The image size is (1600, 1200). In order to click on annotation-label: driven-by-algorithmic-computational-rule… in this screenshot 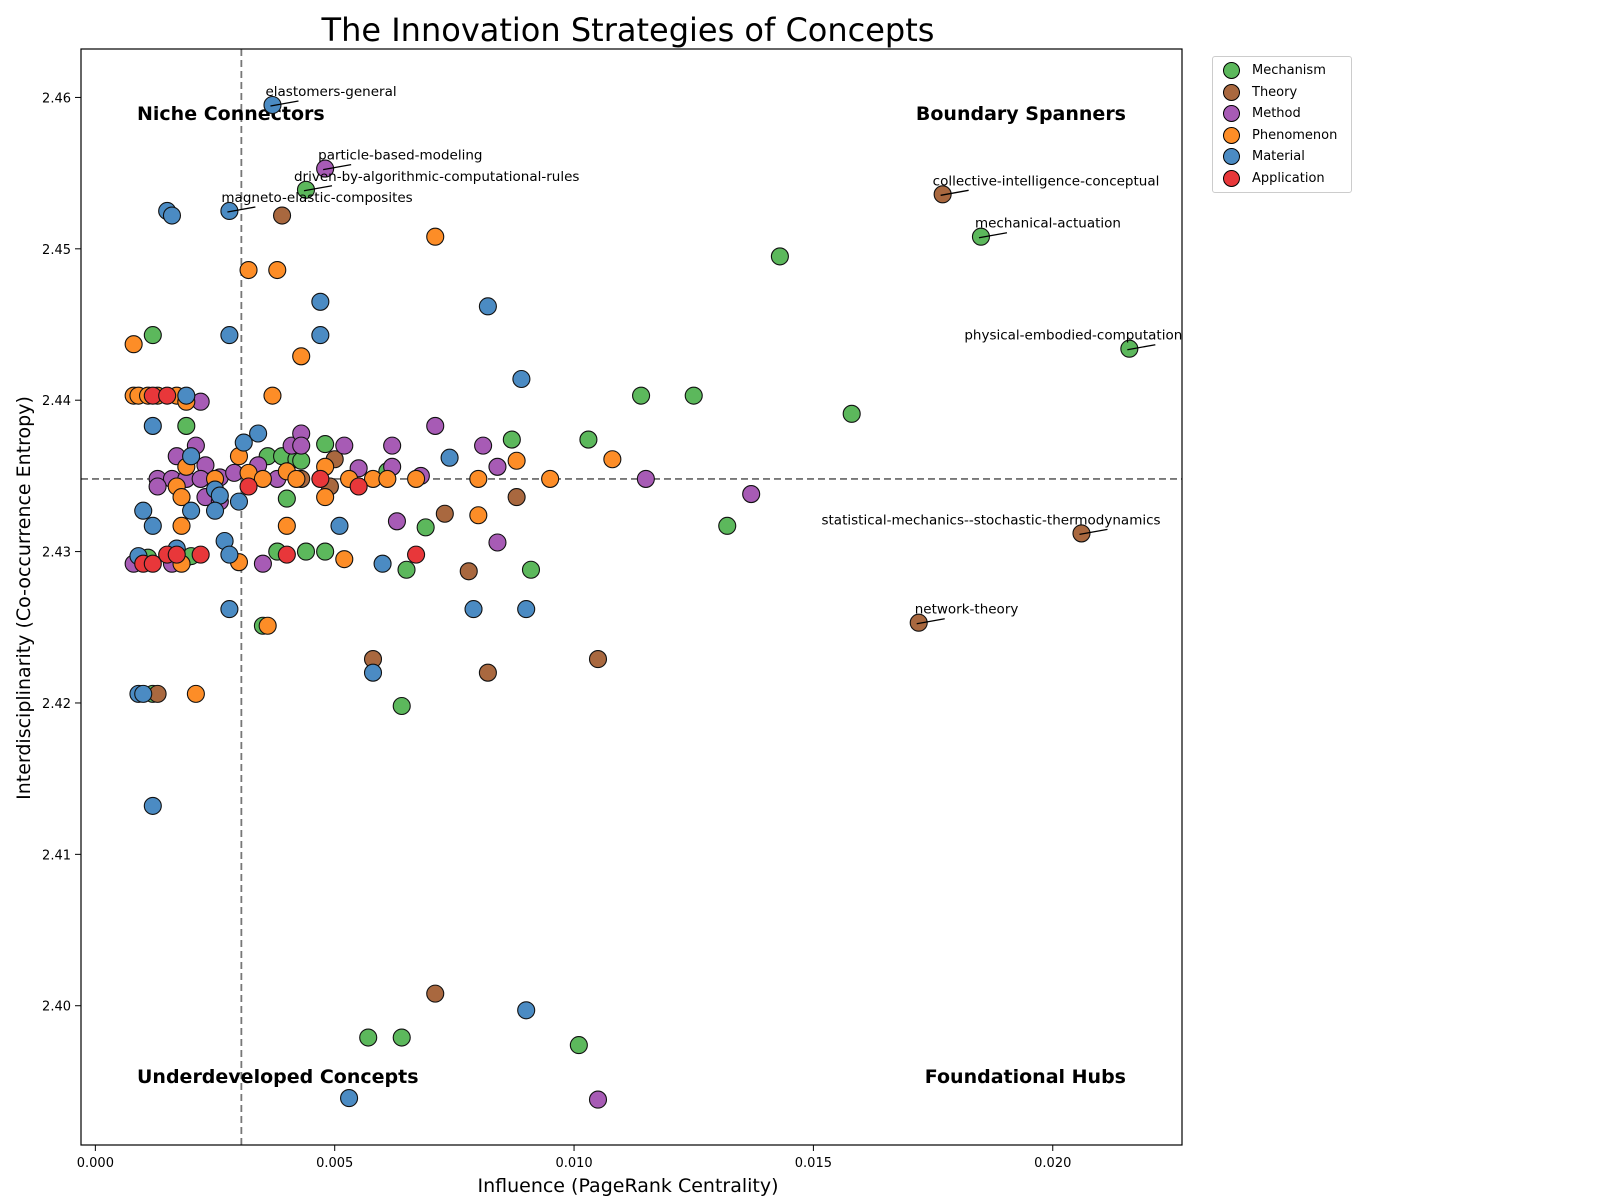, I will do `click(436, 177)`.